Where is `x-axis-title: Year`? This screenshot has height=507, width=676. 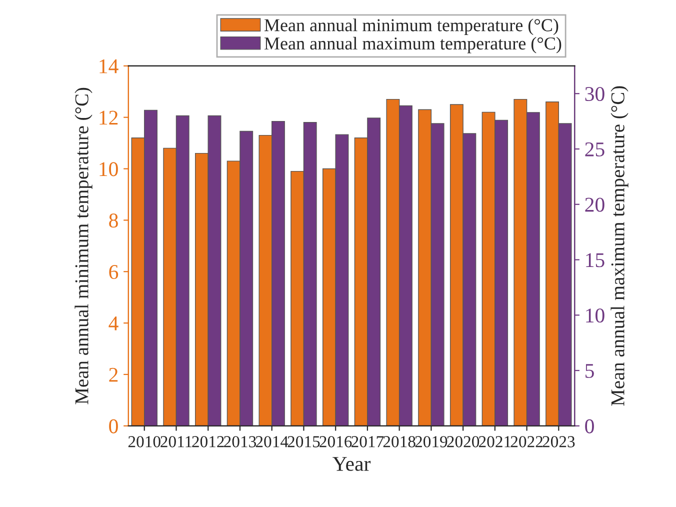
x-axis-title: Year is located at coordinates (351, 464).